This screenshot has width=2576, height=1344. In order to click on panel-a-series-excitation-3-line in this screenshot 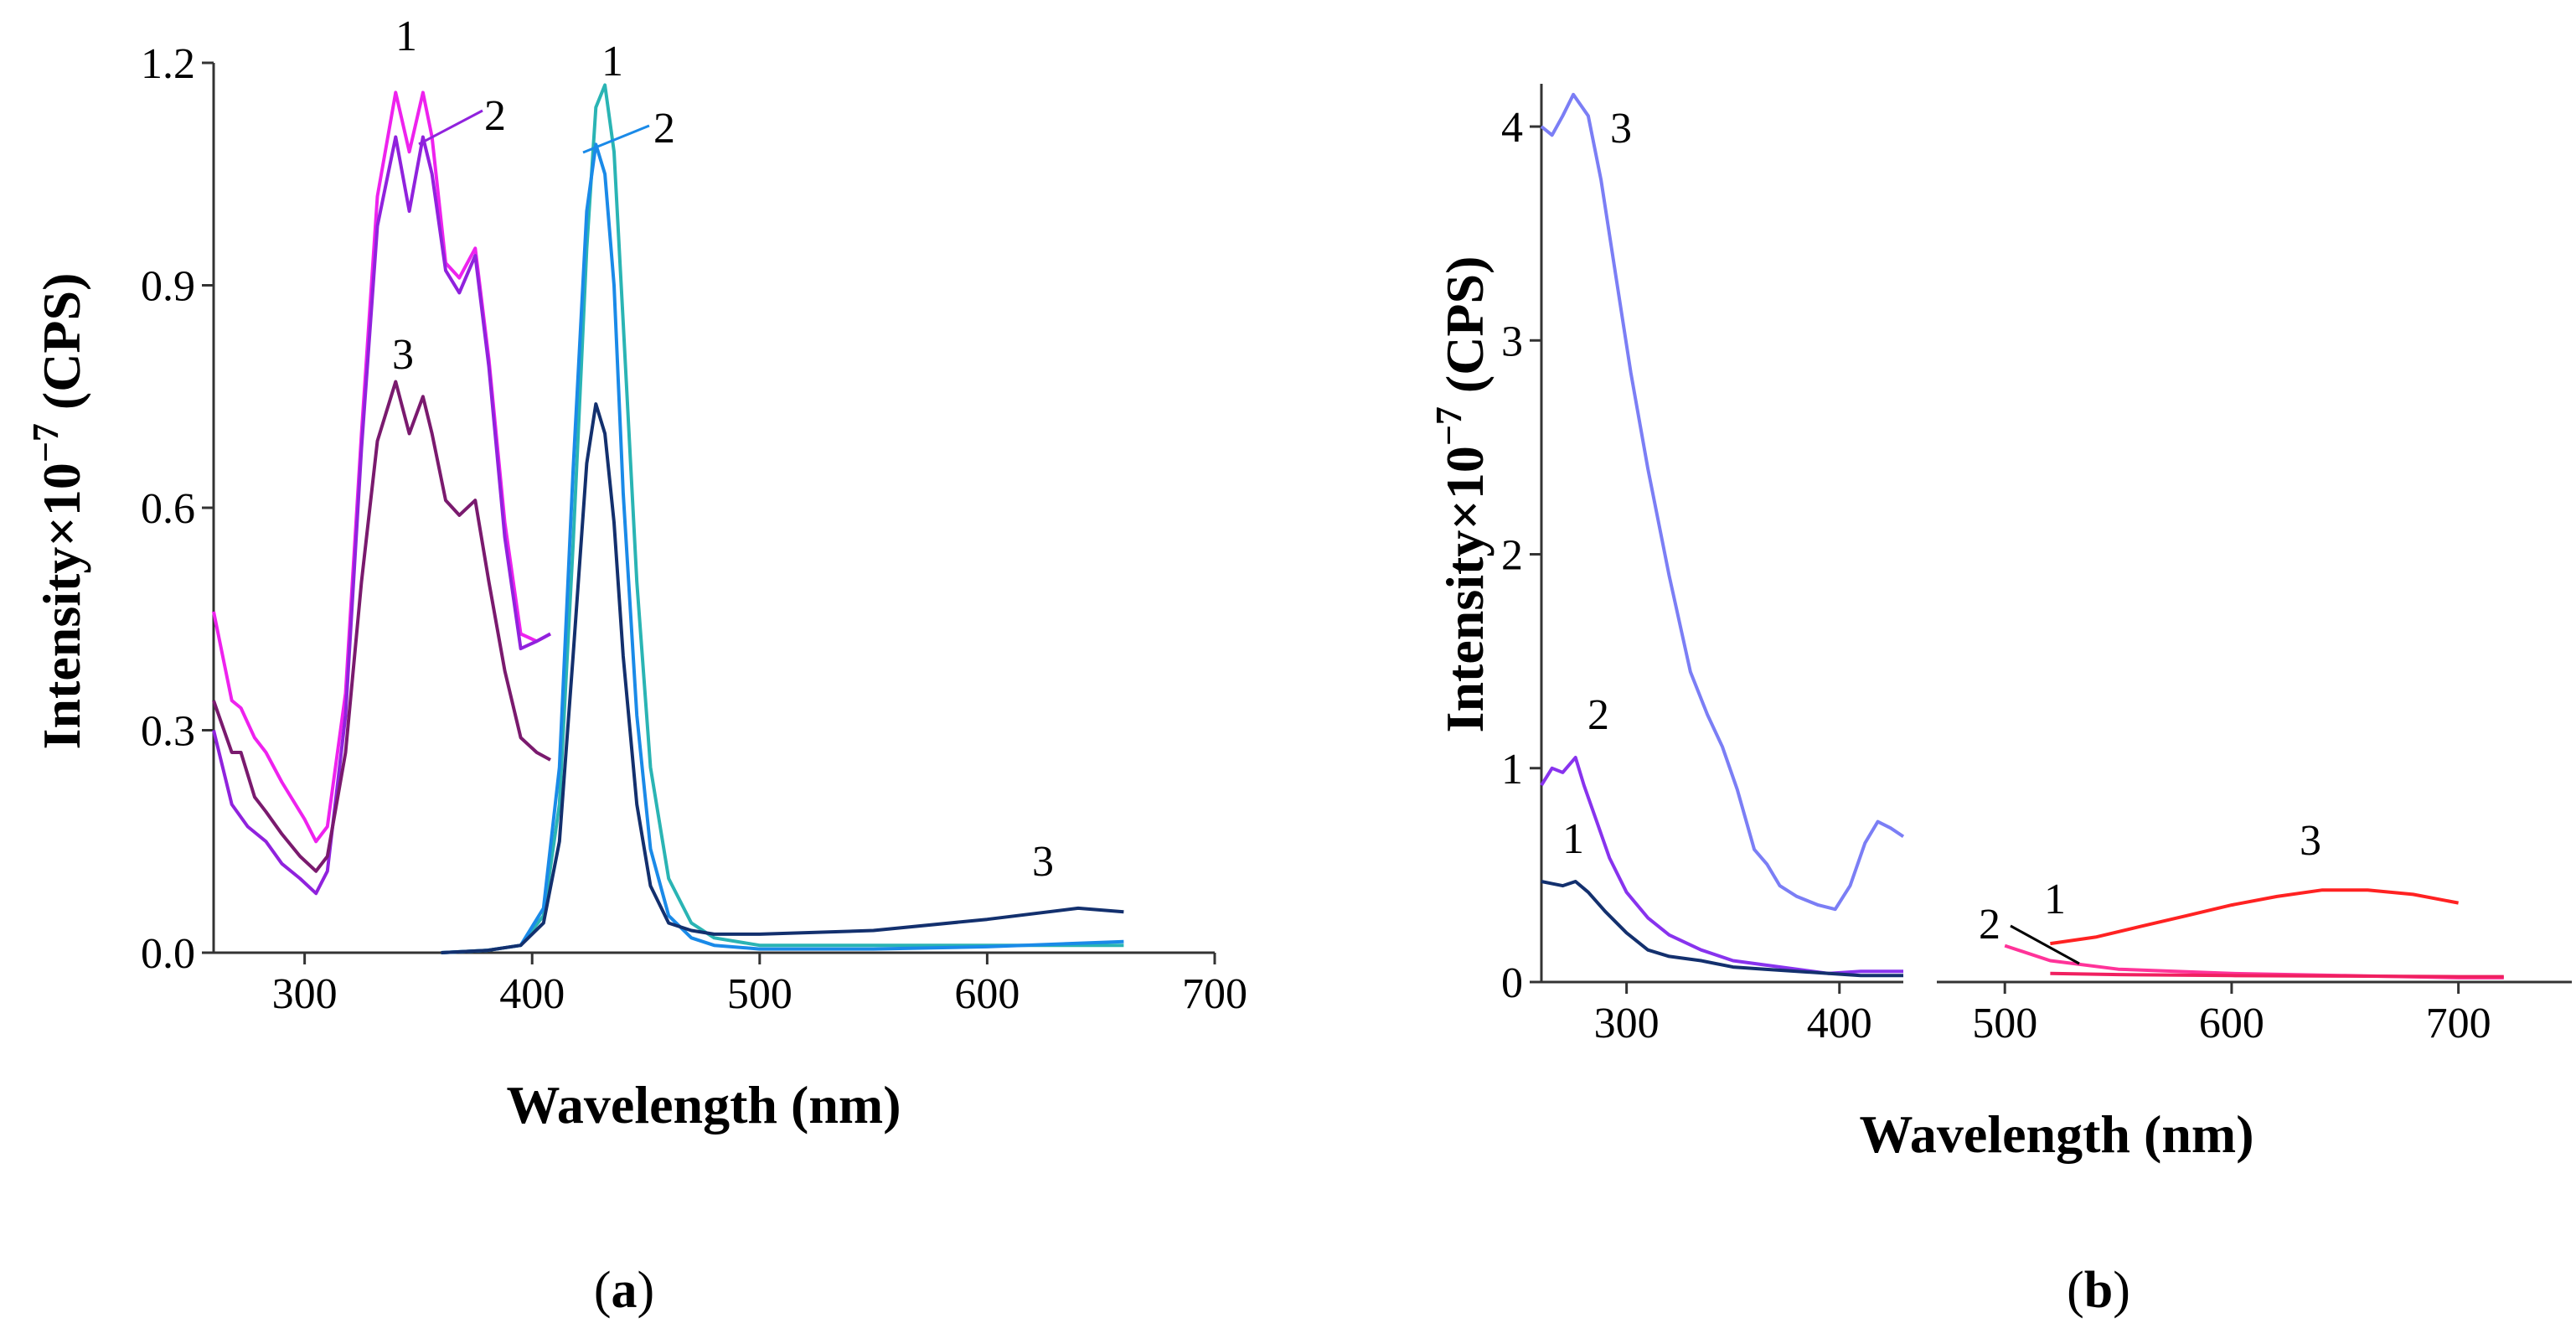, I will do `click(381, 626)`.